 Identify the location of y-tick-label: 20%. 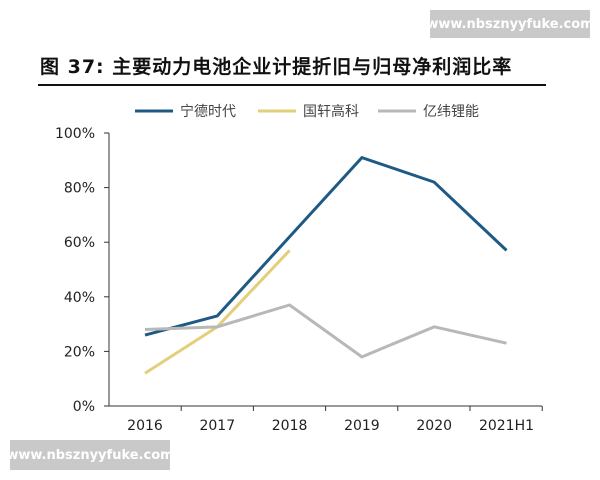
(79, 352).